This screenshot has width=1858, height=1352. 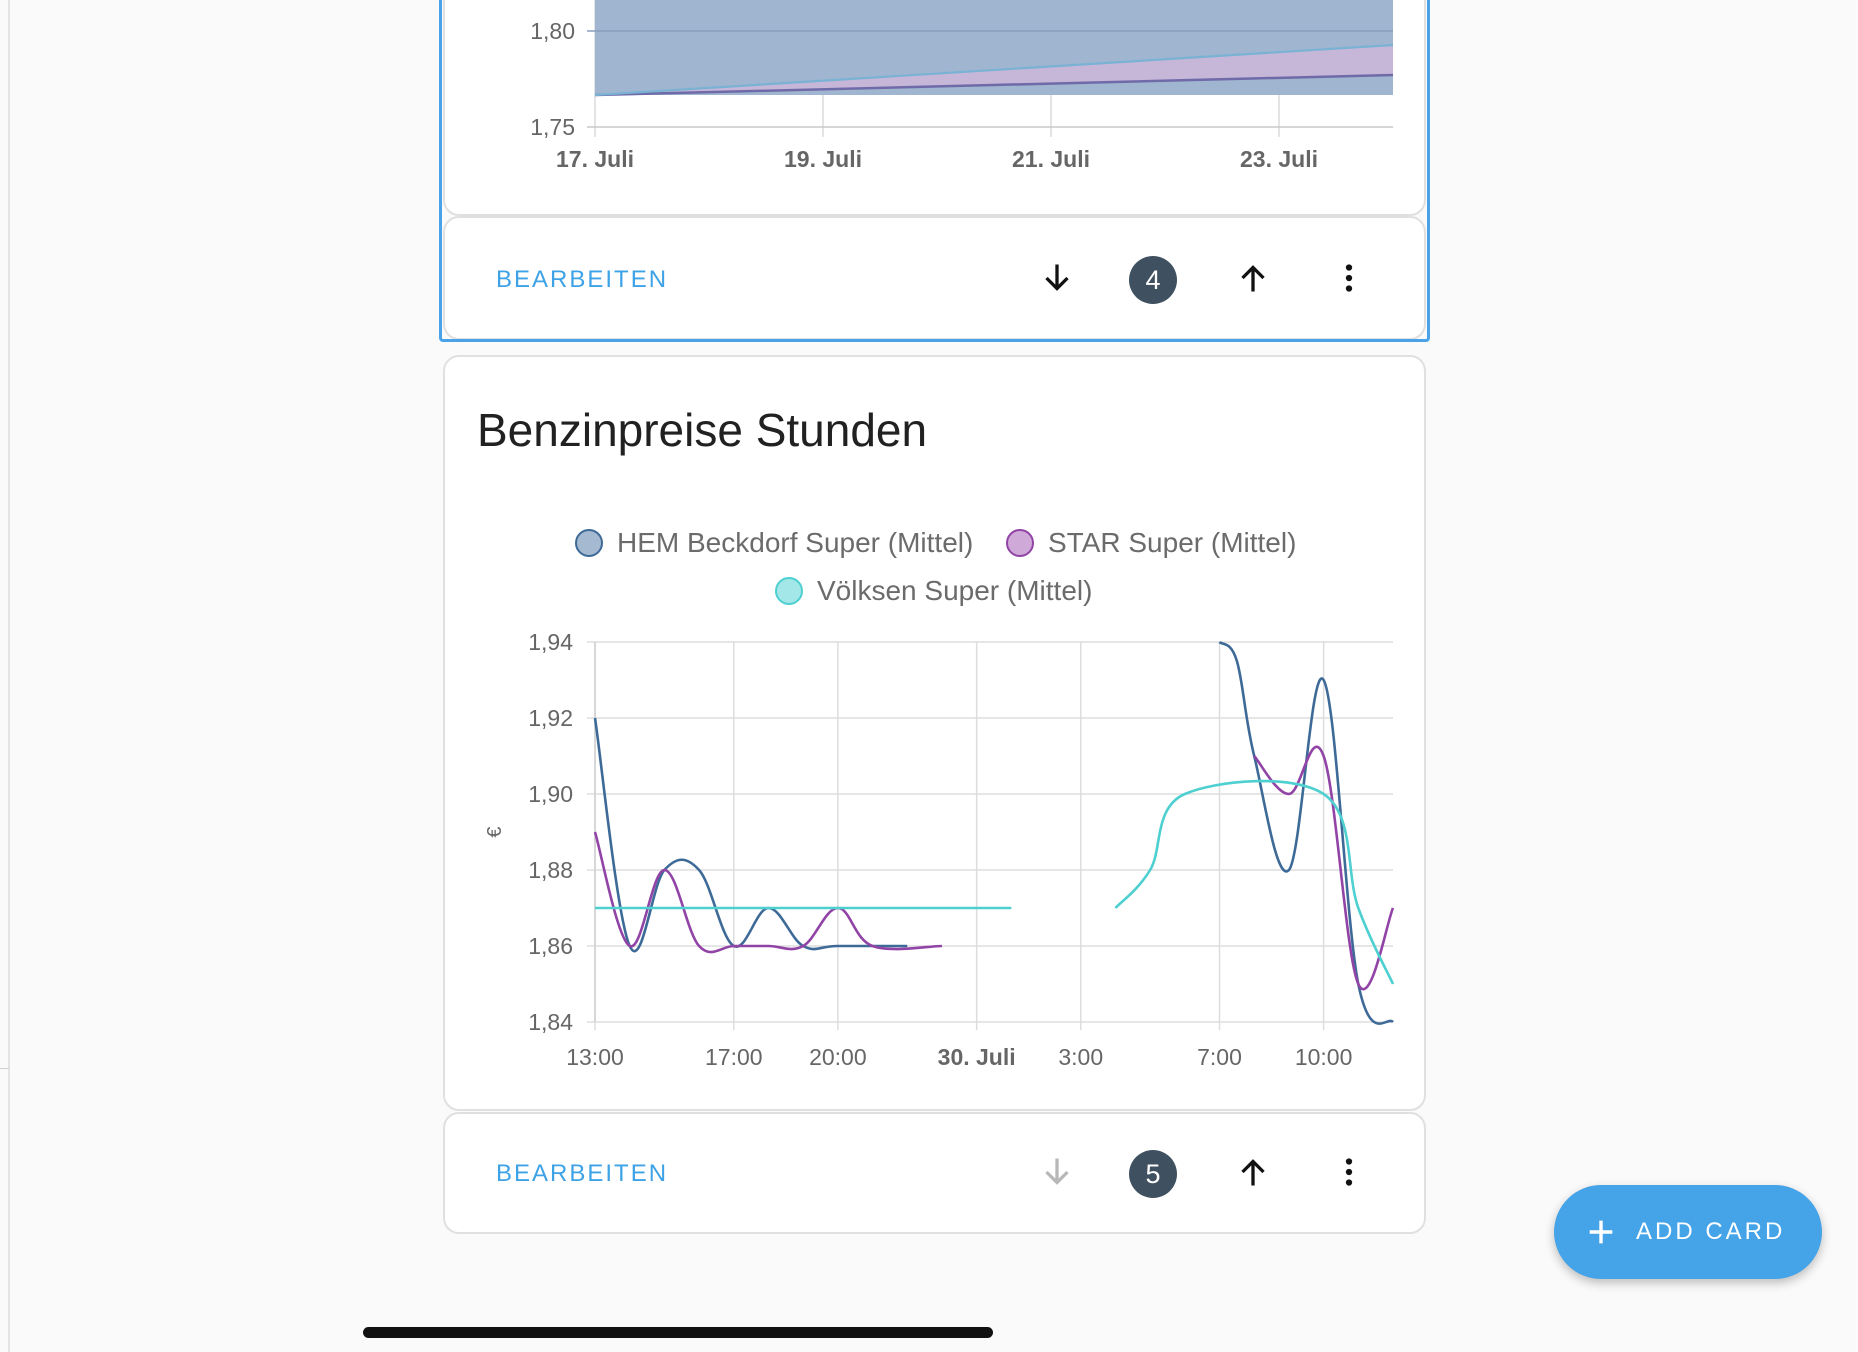 I want to click on card-footer-bottom: BEARBEITEN 5, so click(x=934, y=1173).